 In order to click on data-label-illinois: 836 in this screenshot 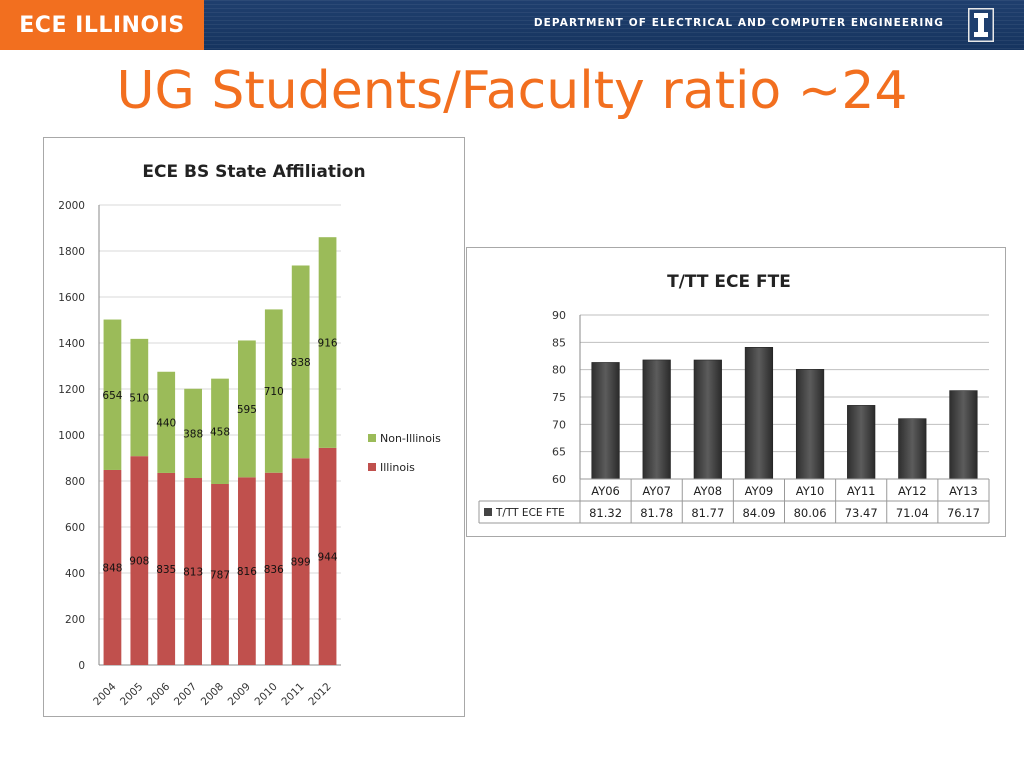, I will do `click(274, 570)`.